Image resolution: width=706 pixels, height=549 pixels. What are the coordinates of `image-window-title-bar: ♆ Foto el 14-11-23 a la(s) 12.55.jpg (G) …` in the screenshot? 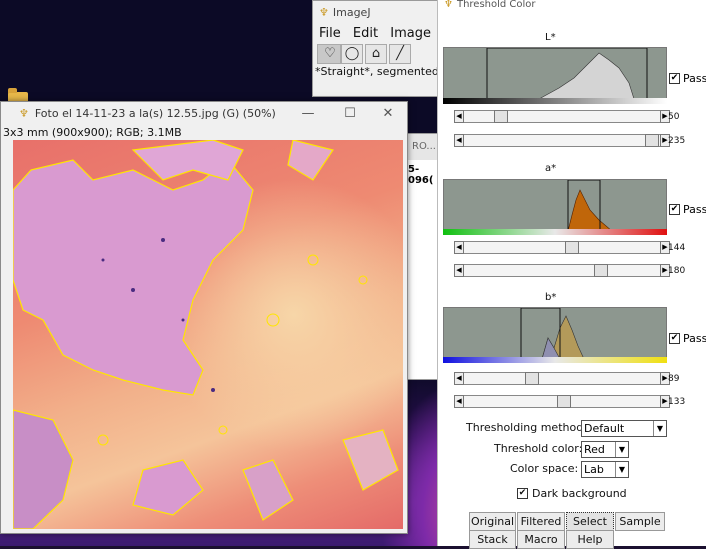 It's located at (204, 114).